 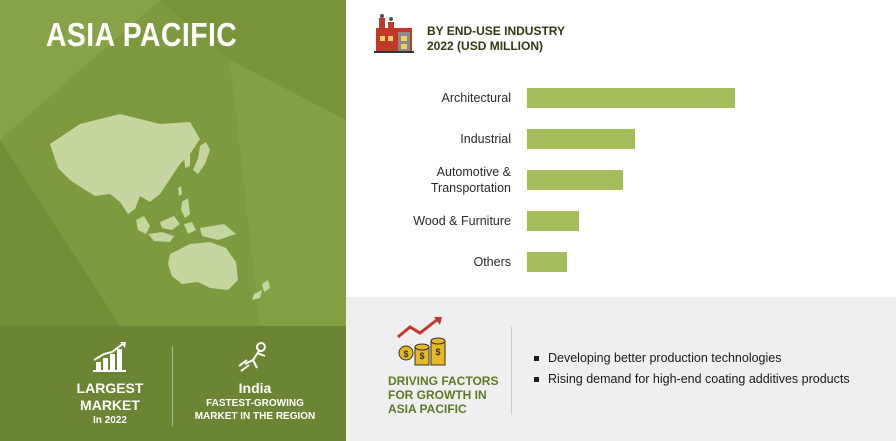 I want to click on bar-automotive-transportation, so click(x=575, y=180).